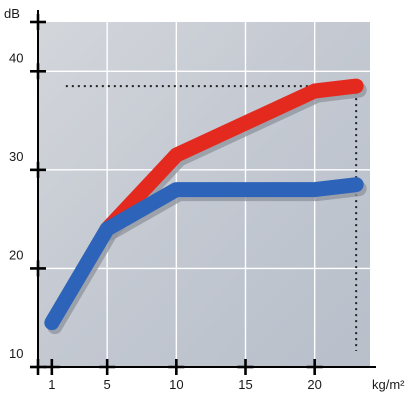 The image size is (411, 399). I want to click on y-tick-label-30: 30, so click(16, 156).